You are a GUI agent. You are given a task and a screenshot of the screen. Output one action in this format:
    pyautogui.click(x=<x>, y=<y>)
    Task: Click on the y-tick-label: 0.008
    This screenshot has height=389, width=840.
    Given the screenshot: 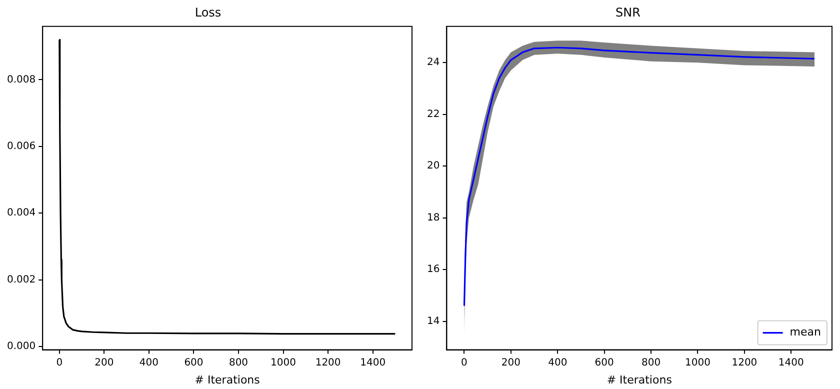 What is the action you would take?
    pyautogui.click(x=21, y=80)
    